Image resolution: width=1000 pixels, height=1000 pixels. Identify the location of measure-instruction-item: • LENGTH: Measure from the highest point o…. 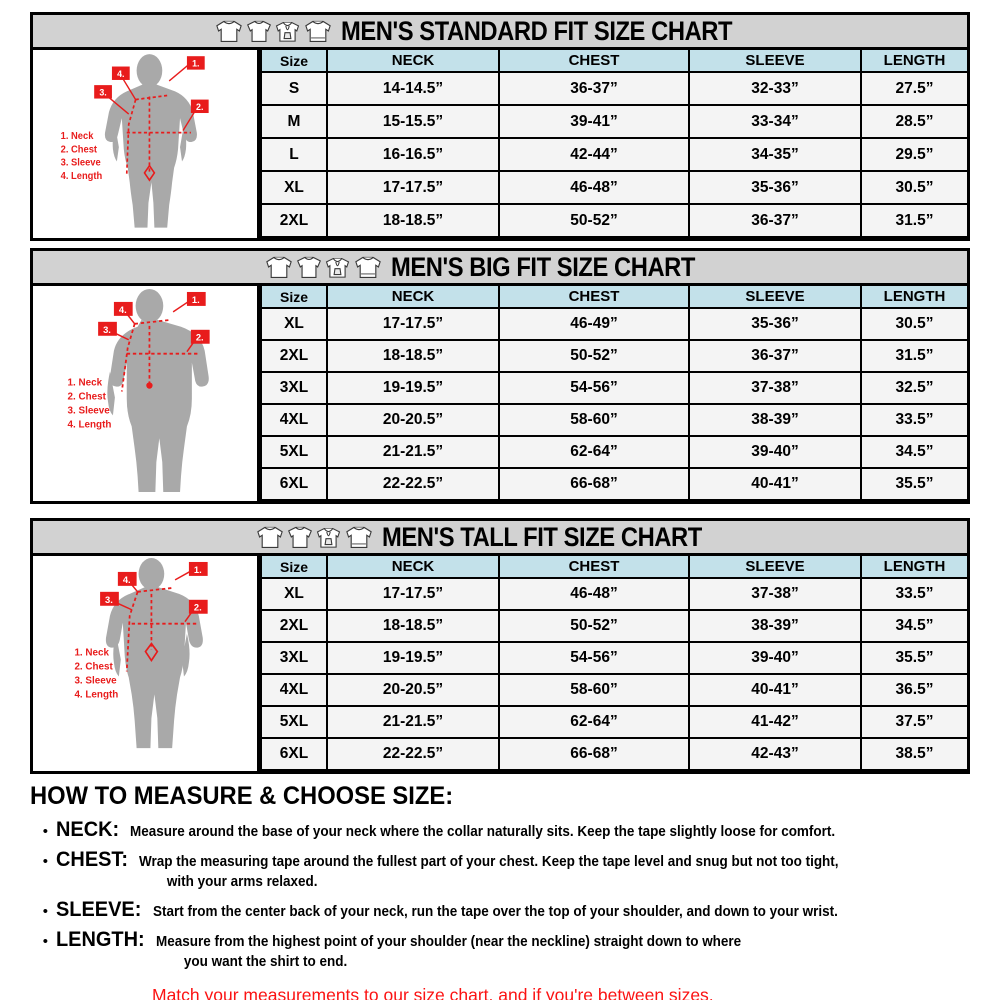
(510, 950).